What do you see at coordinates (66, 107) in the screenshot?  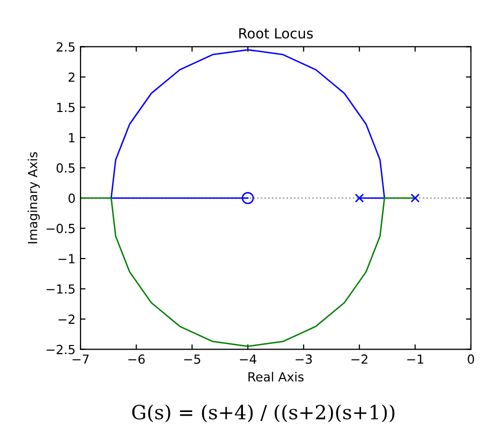 I see `y-tick-label: 1.5` at bounding box center [66, 107].